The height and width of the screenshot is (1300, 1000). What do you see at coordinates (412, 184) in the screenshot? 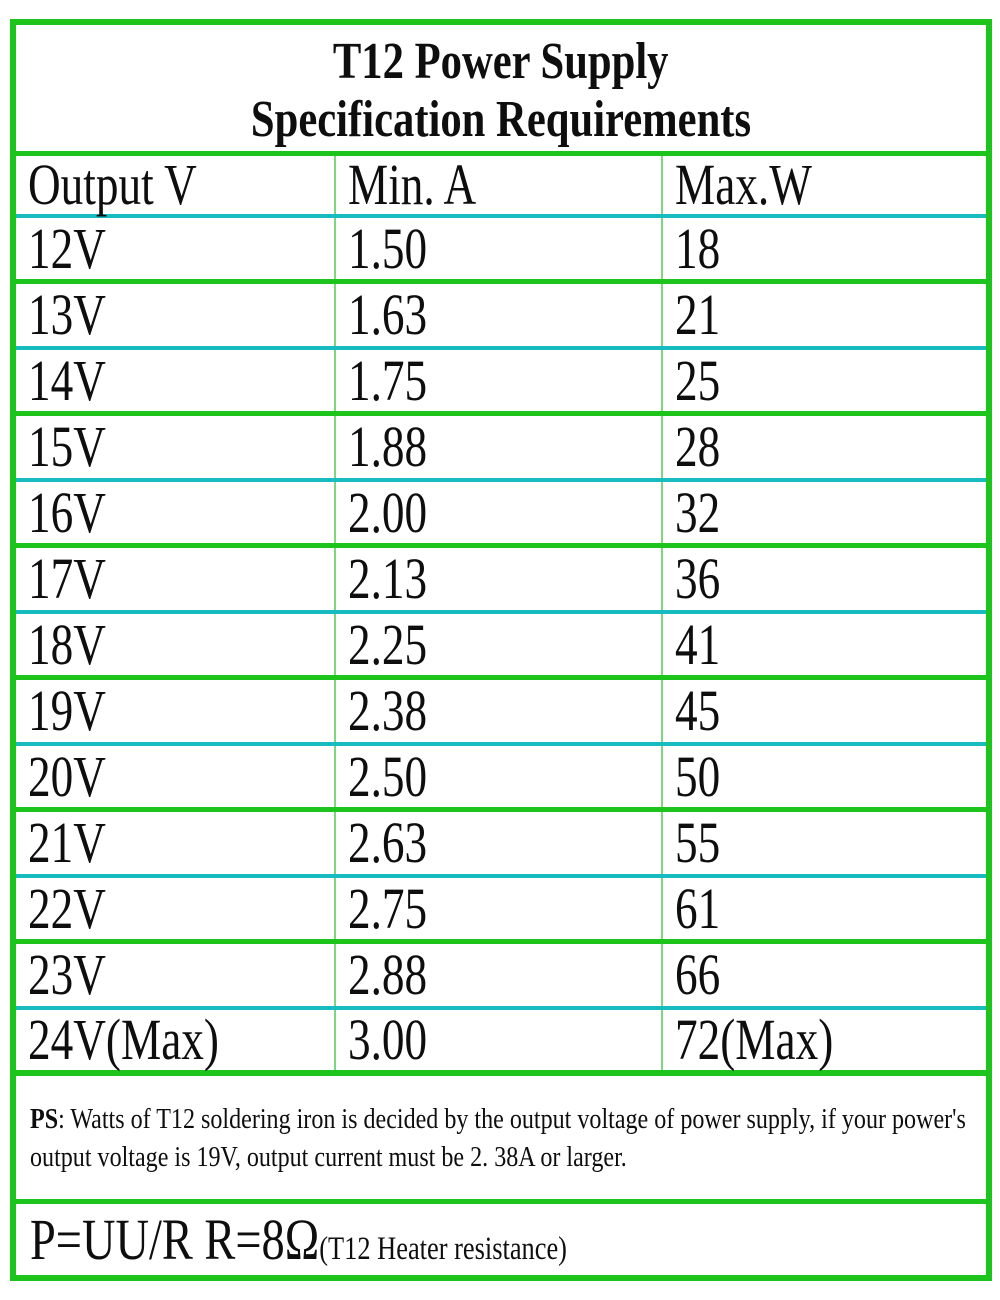
I see `column-header-text: Min. A` at bounding box center [412, 184].